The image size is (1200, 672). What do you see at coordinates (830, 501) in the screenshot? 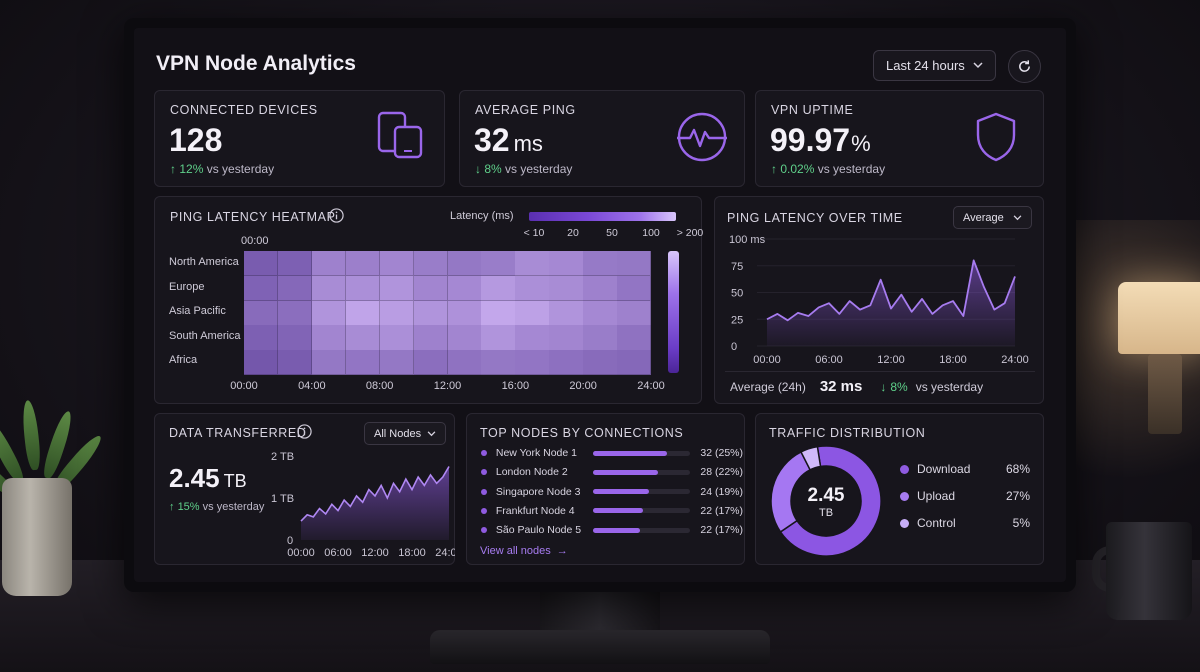
I see `donut-slice-download` at bounding box center [830, 501].